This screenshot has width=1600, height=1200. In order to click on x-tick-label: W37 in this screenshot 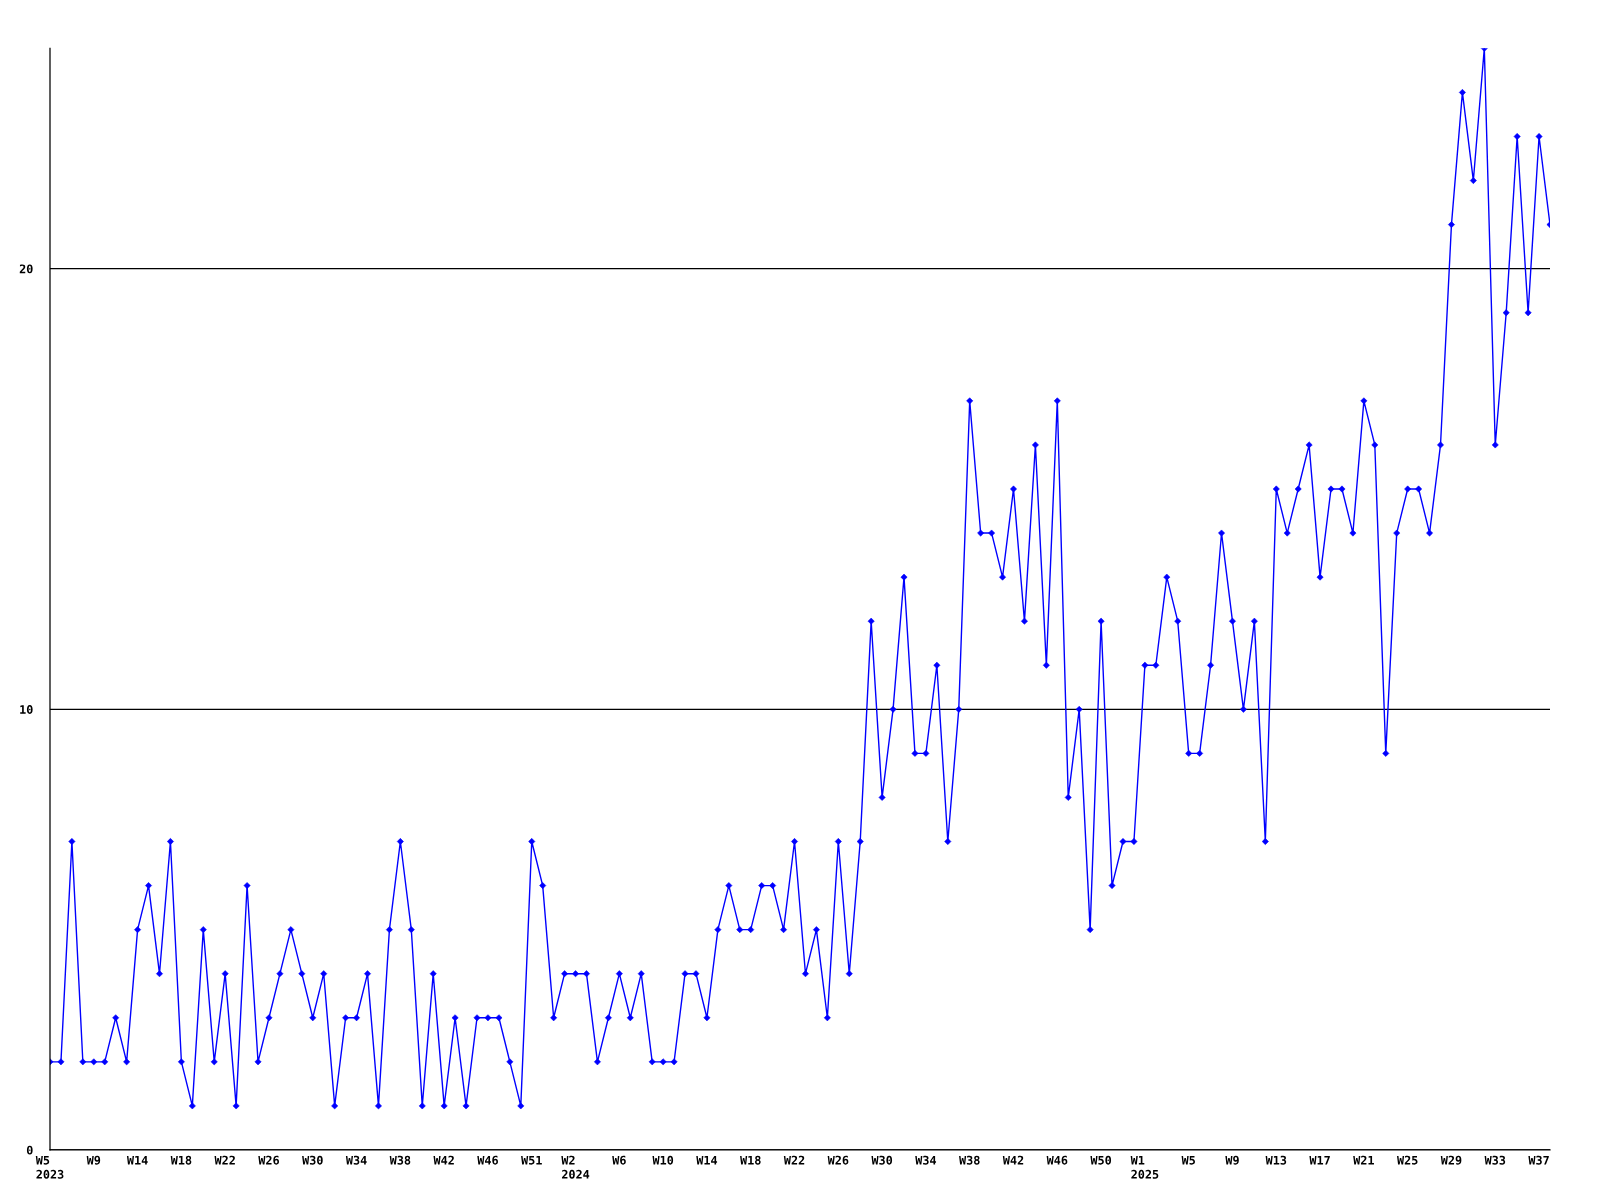, I will do `click(1538, 1160)`.